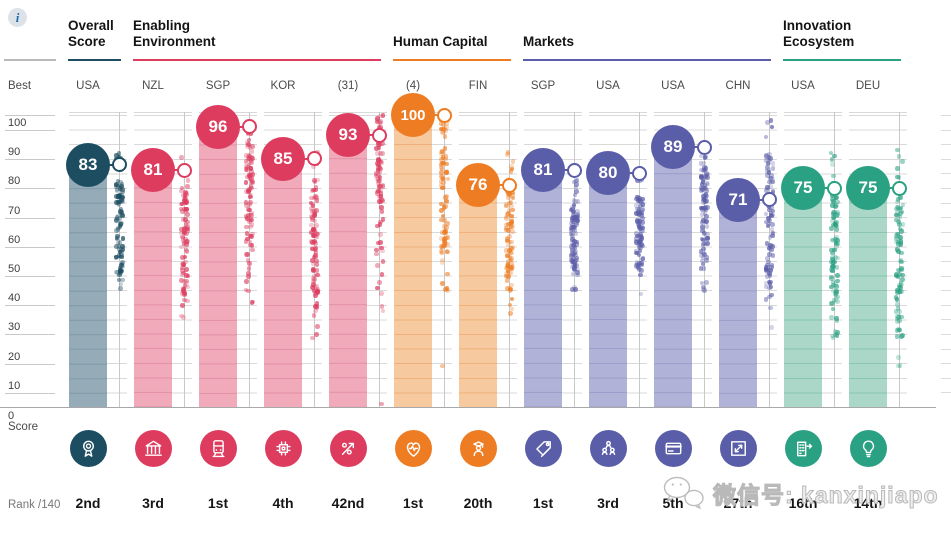 This screenshot has width=951, height=538. What do you see at coordinates (17, 17) in the screenshot?
I see `info-button: i` at bounding box center [17, 17].